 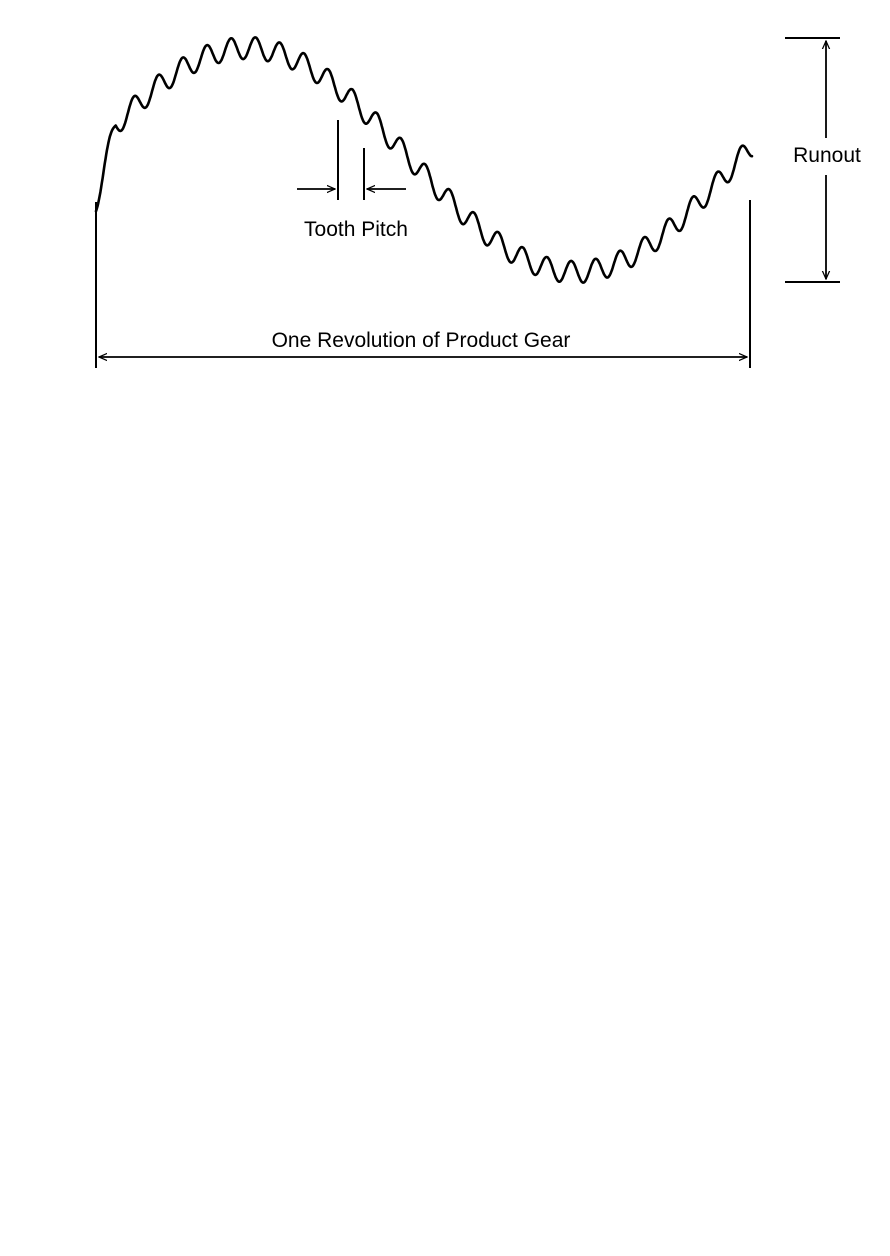 I want to click on runout-waveform, so click(x=424, y=160).